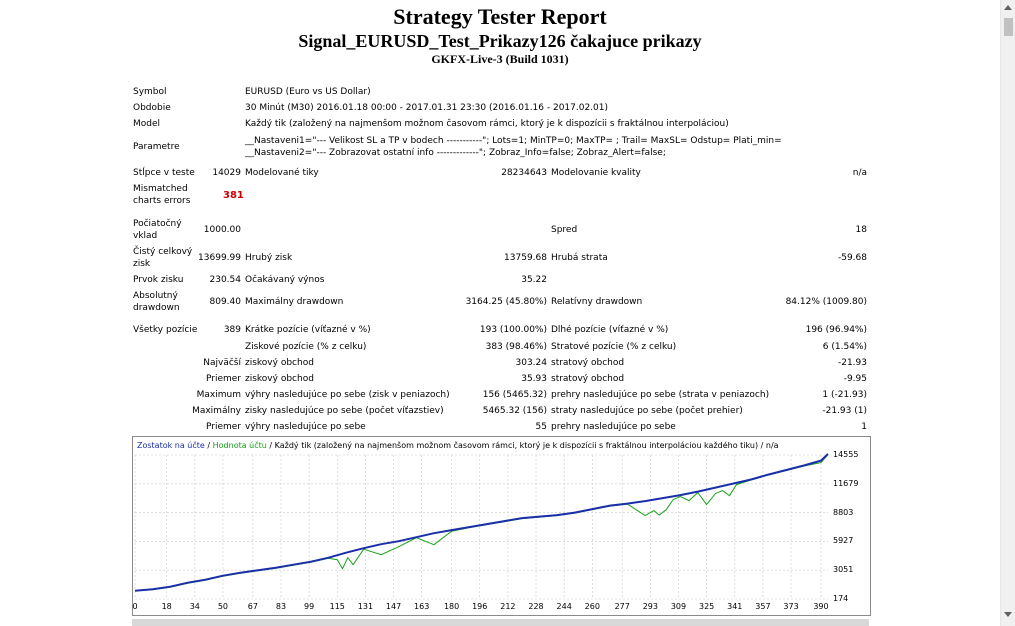 This screenshot has width=1015, height=626. Describe the element at coordinates (226, 173) in the screenshot. I see `bars-value: 14029` at that location.